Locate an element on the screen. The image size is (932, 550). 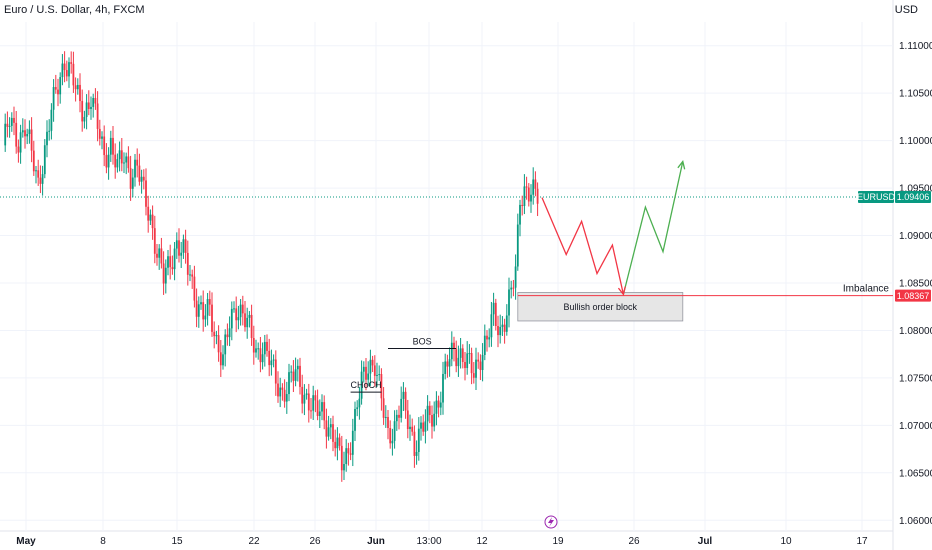
order-block-box is located at coordinates (600, 307).